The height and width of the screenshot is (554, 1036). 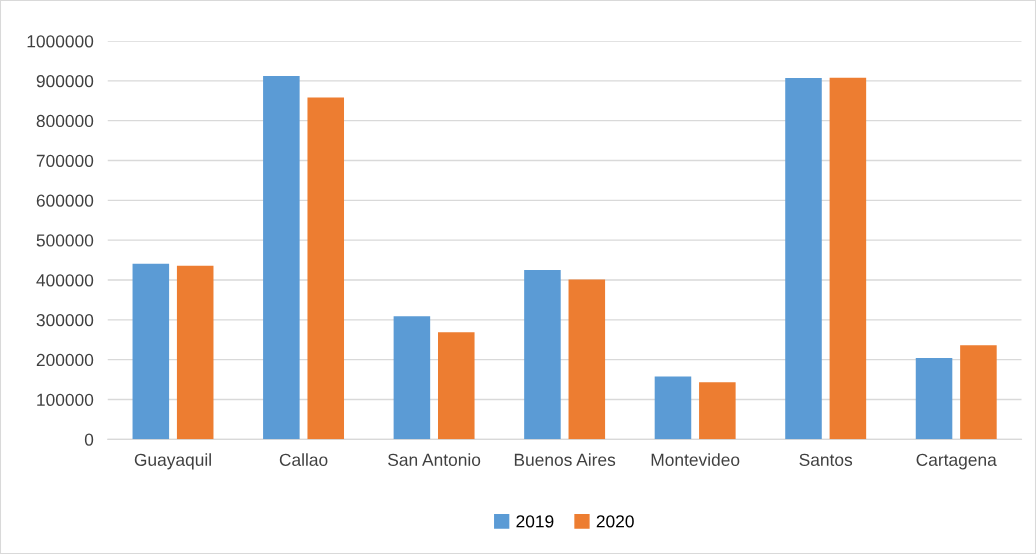 I want to click on y-tick-label: 1000000, so click(x=60, y=41).